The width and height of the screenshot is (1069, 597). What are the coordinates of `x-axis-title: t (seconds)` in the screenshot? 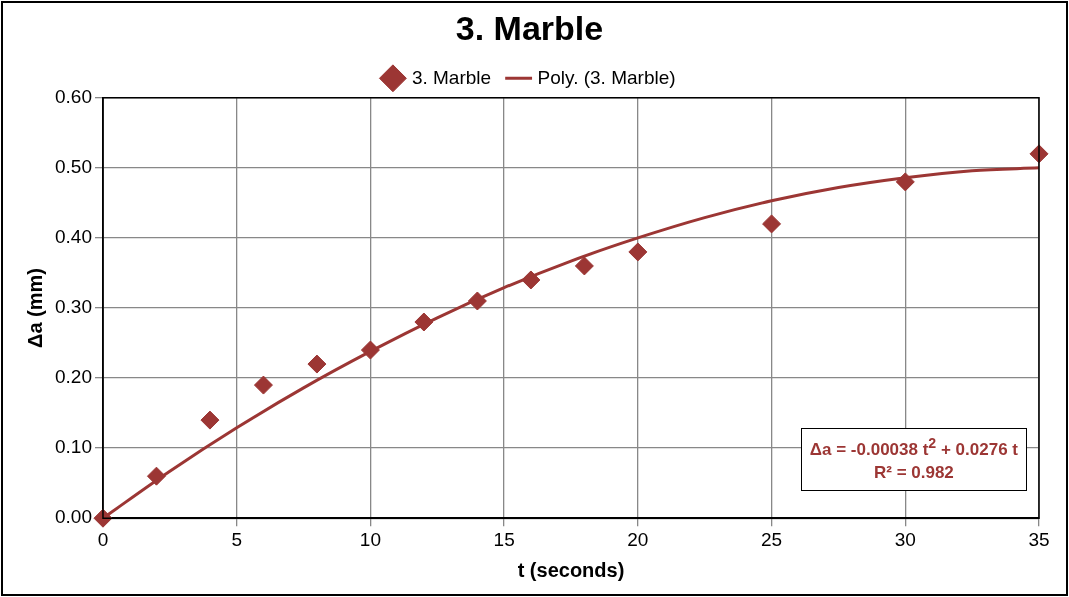 It's located at (571, 569).